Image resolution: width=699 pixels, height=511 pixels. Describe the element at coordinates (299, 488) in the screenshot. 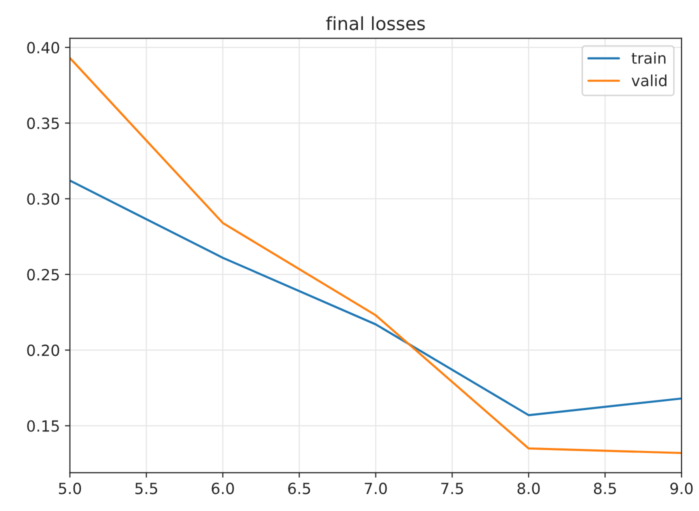

I see `x-tick-label: 6.5` at that location.